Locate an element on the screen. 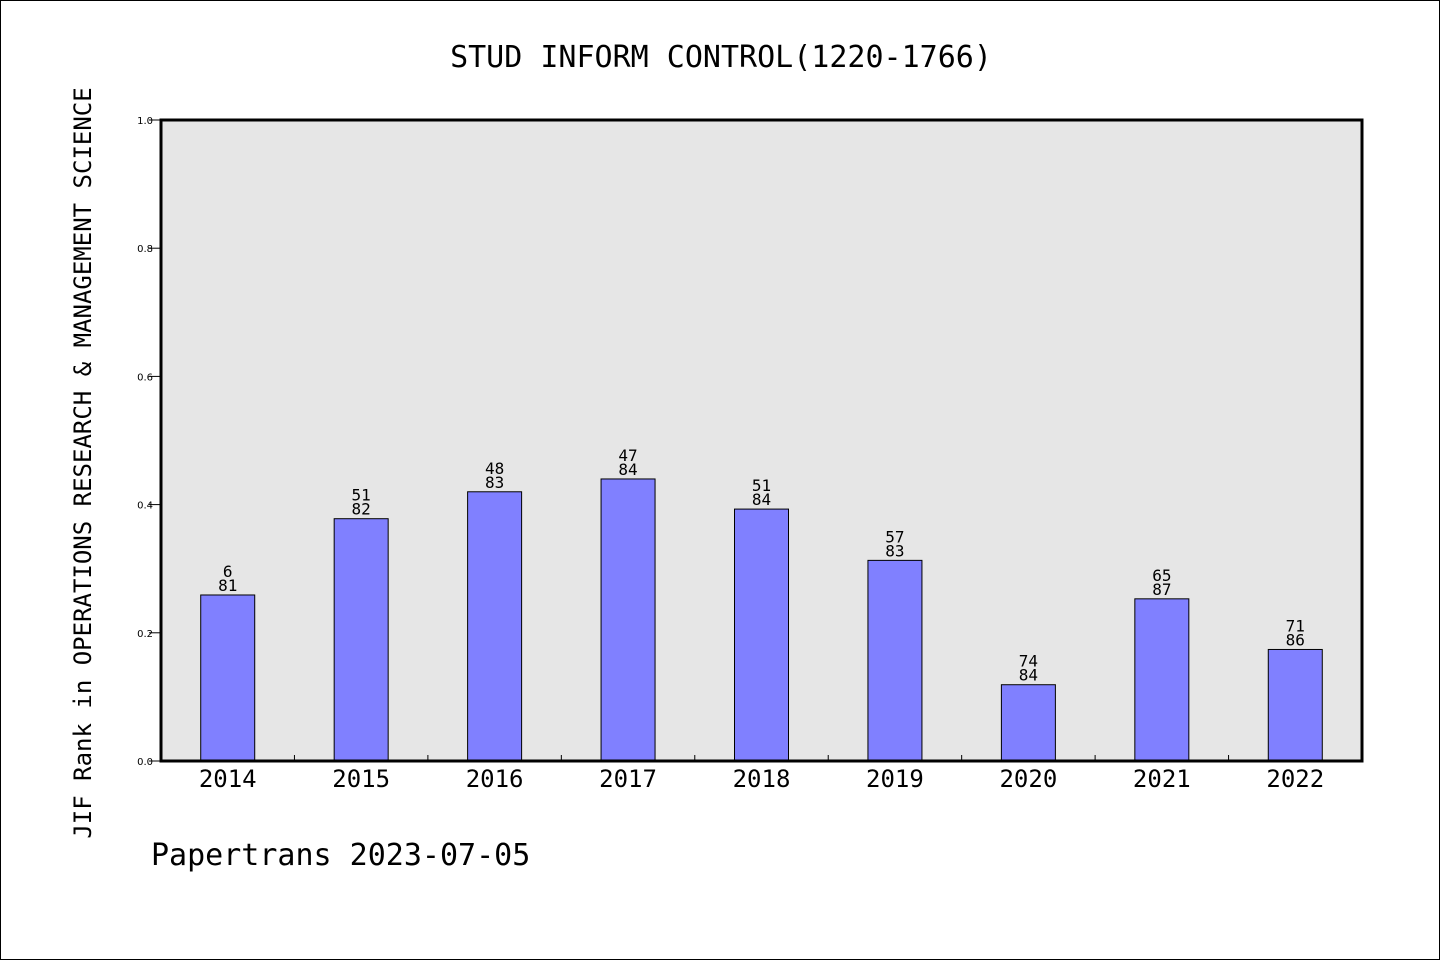  x-tick-label: 2014 is located at coordinates (228, 779).